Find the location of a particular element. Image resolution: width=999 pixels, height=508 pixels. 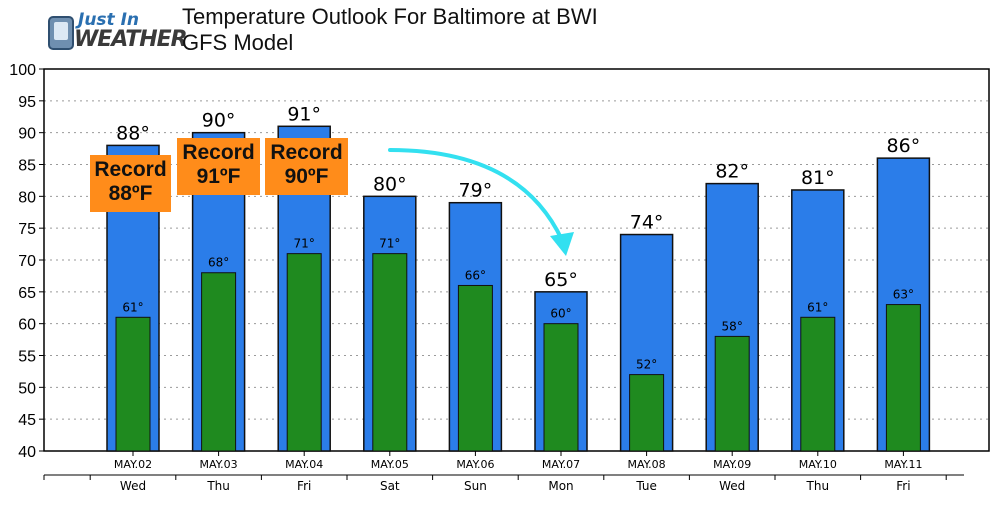

x-day-label: Sun is located at coordinates (475, 486).